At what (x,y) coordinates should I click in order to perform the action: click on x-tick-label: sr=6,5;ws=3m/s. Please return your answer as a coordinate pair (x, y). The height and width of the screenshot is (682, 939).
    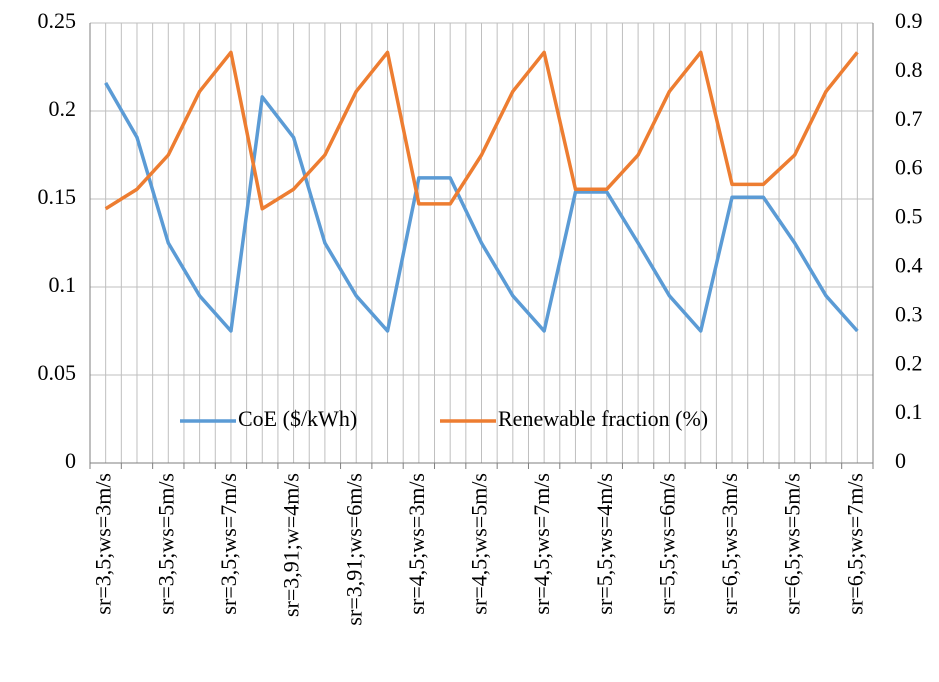
    Looking at the image, I should click on (729, 544).